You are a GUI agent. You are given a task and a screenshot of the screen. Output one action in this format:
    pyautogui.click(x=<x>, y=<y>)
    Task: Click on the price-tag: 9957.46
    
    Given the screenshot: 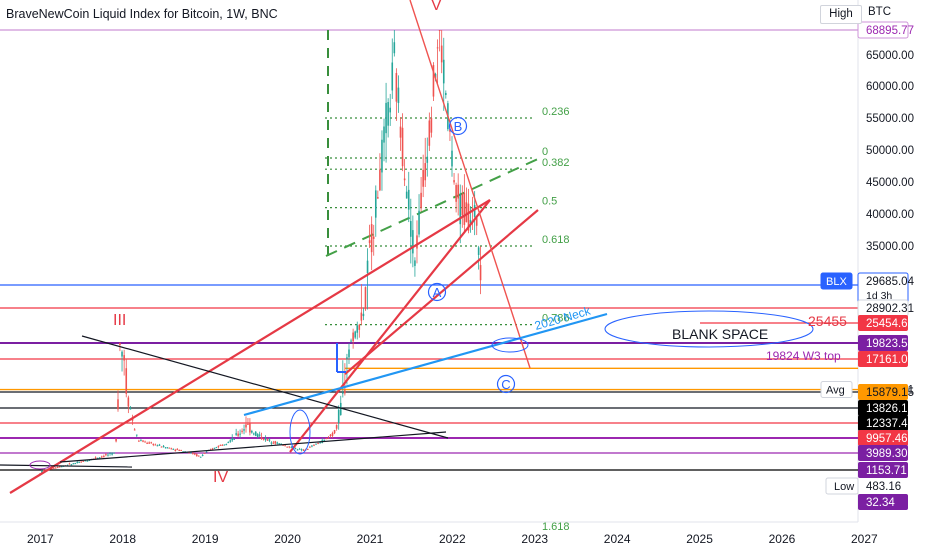 What is the action you would take?
    pyautogui.click(x=883, y=438)
    